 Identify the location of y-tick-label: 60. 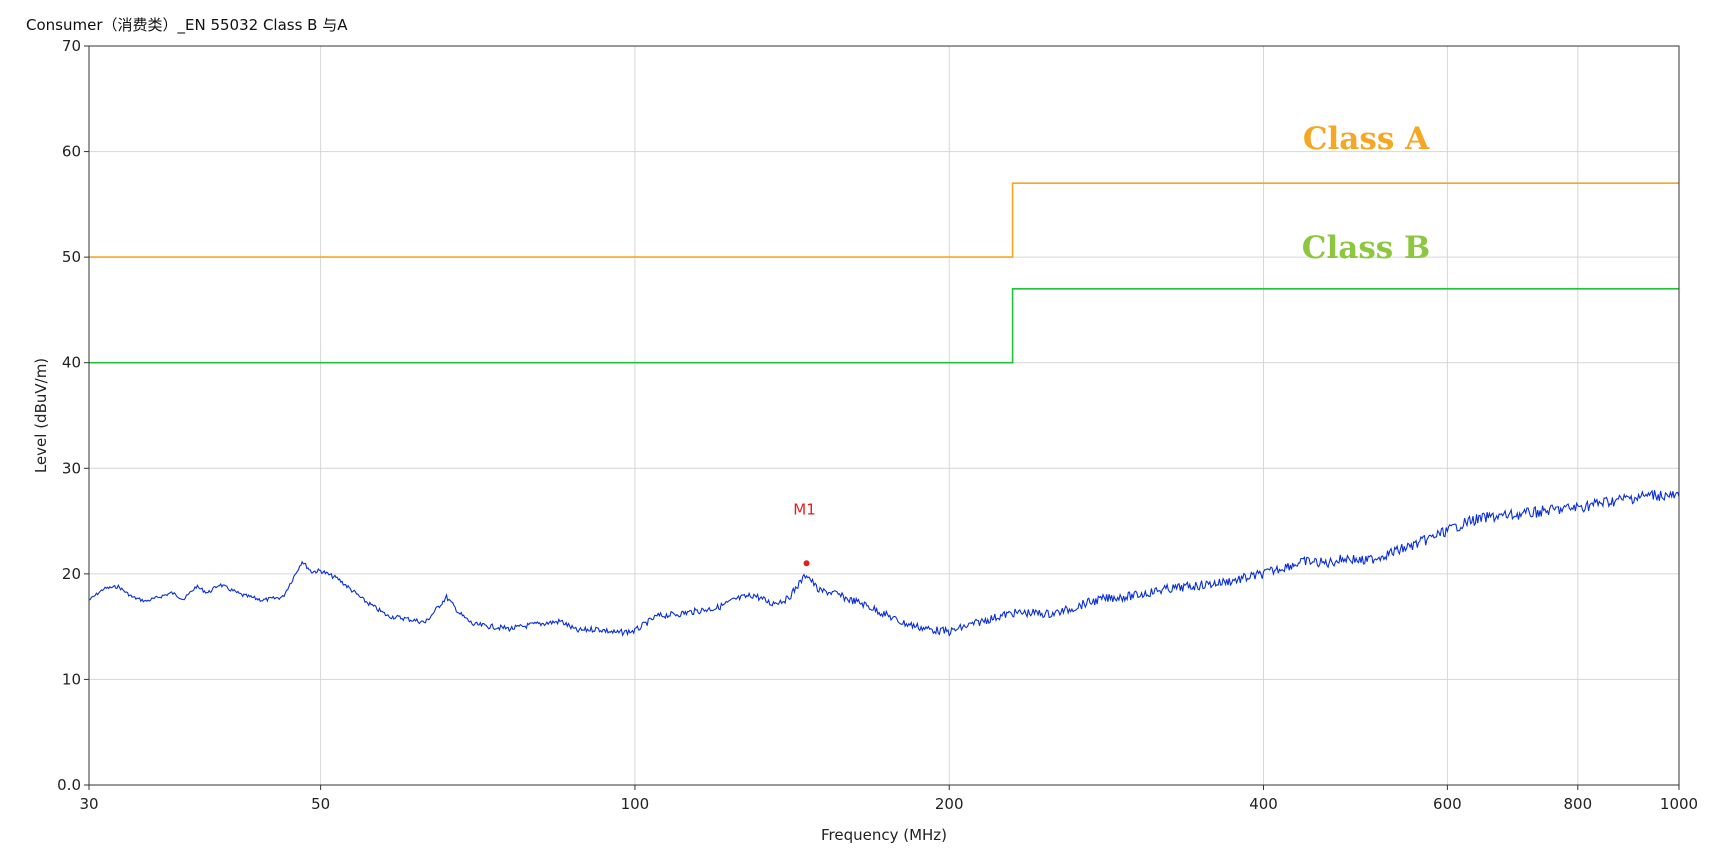
(71, 152).